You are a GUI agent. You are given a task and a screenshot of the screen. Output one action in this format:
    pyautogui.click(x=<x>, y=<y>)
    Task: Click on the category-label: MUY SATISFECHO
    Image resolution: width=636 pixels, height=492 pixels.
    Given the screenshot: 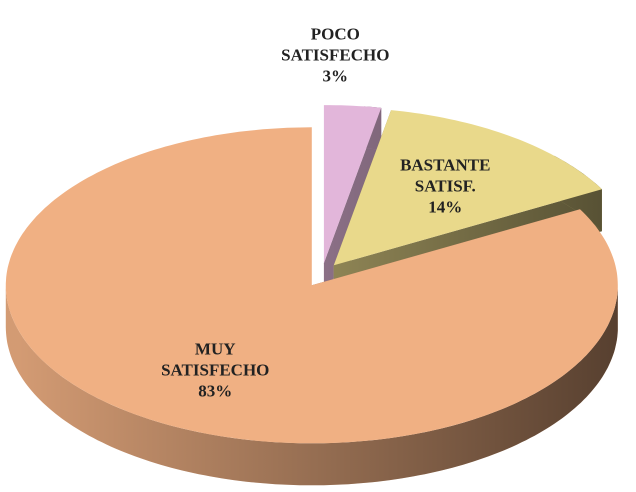 What is the action you would take?
    pyautogui.click(x=215, y=359)
    